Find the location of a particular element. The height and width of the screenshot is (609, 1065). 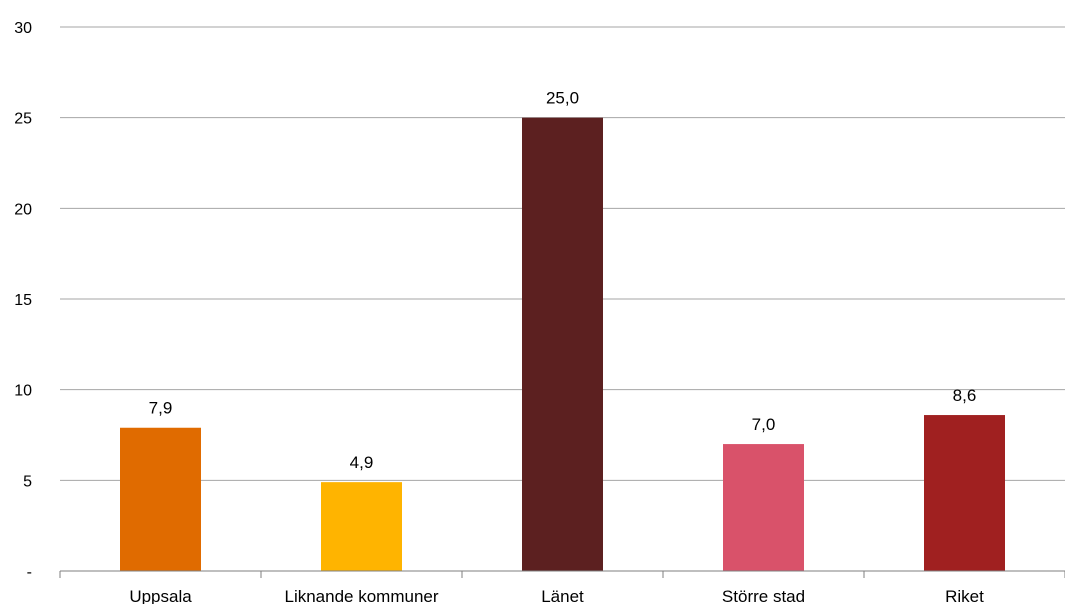

x-tick-label: Uppsala is located at coordinates (160, 595).